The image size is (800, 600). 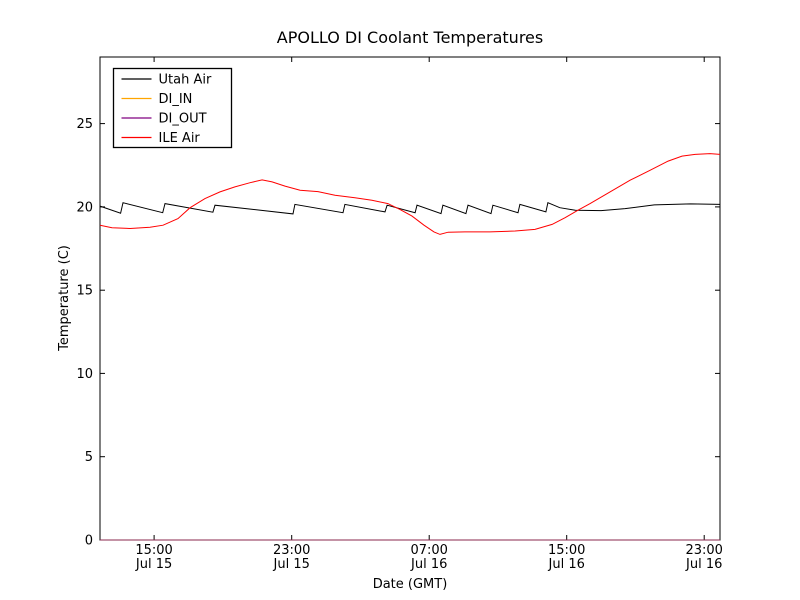 I want to click on legend-label: DI_IN, so click(x=176, y=99).